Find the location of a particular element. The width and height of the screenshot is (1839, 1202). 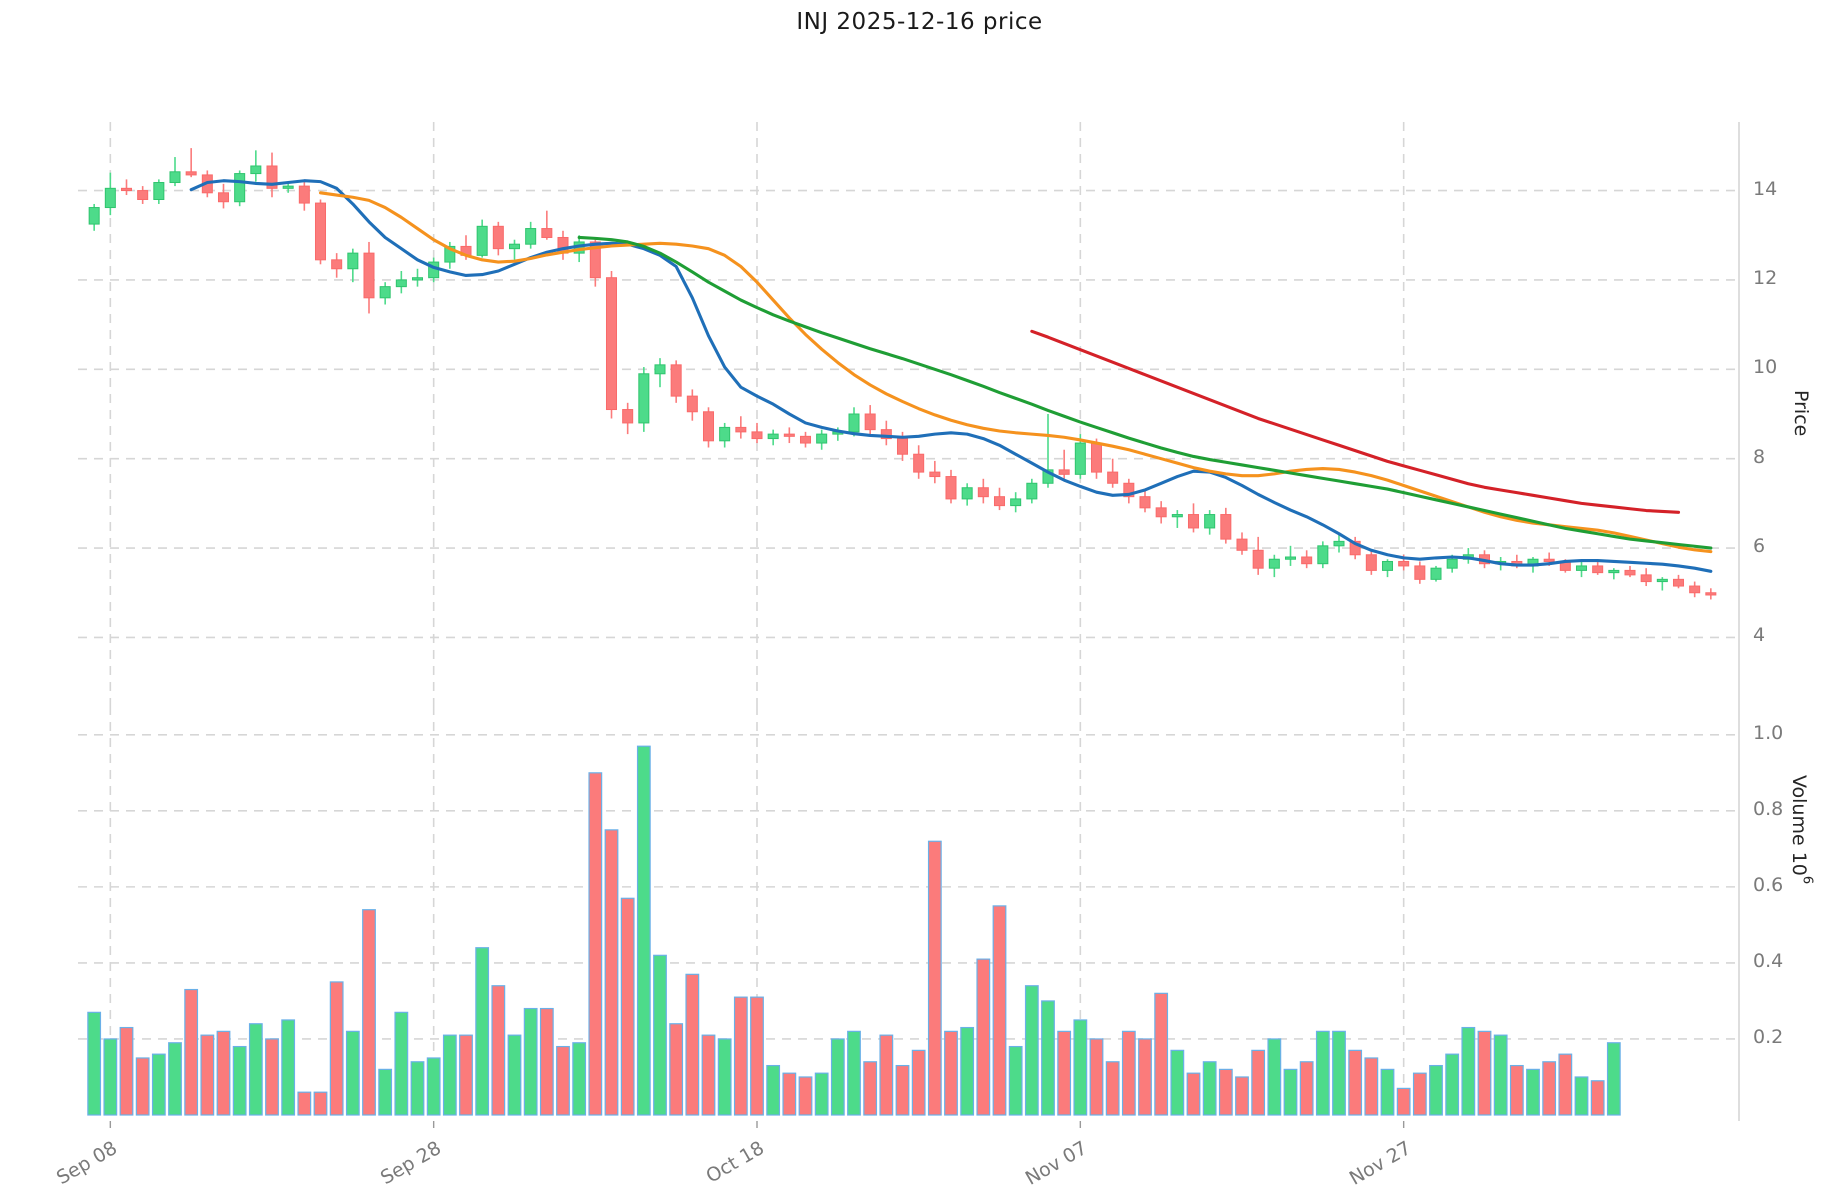

price-tick-label: 8 is located at coordinates (1759, 456).